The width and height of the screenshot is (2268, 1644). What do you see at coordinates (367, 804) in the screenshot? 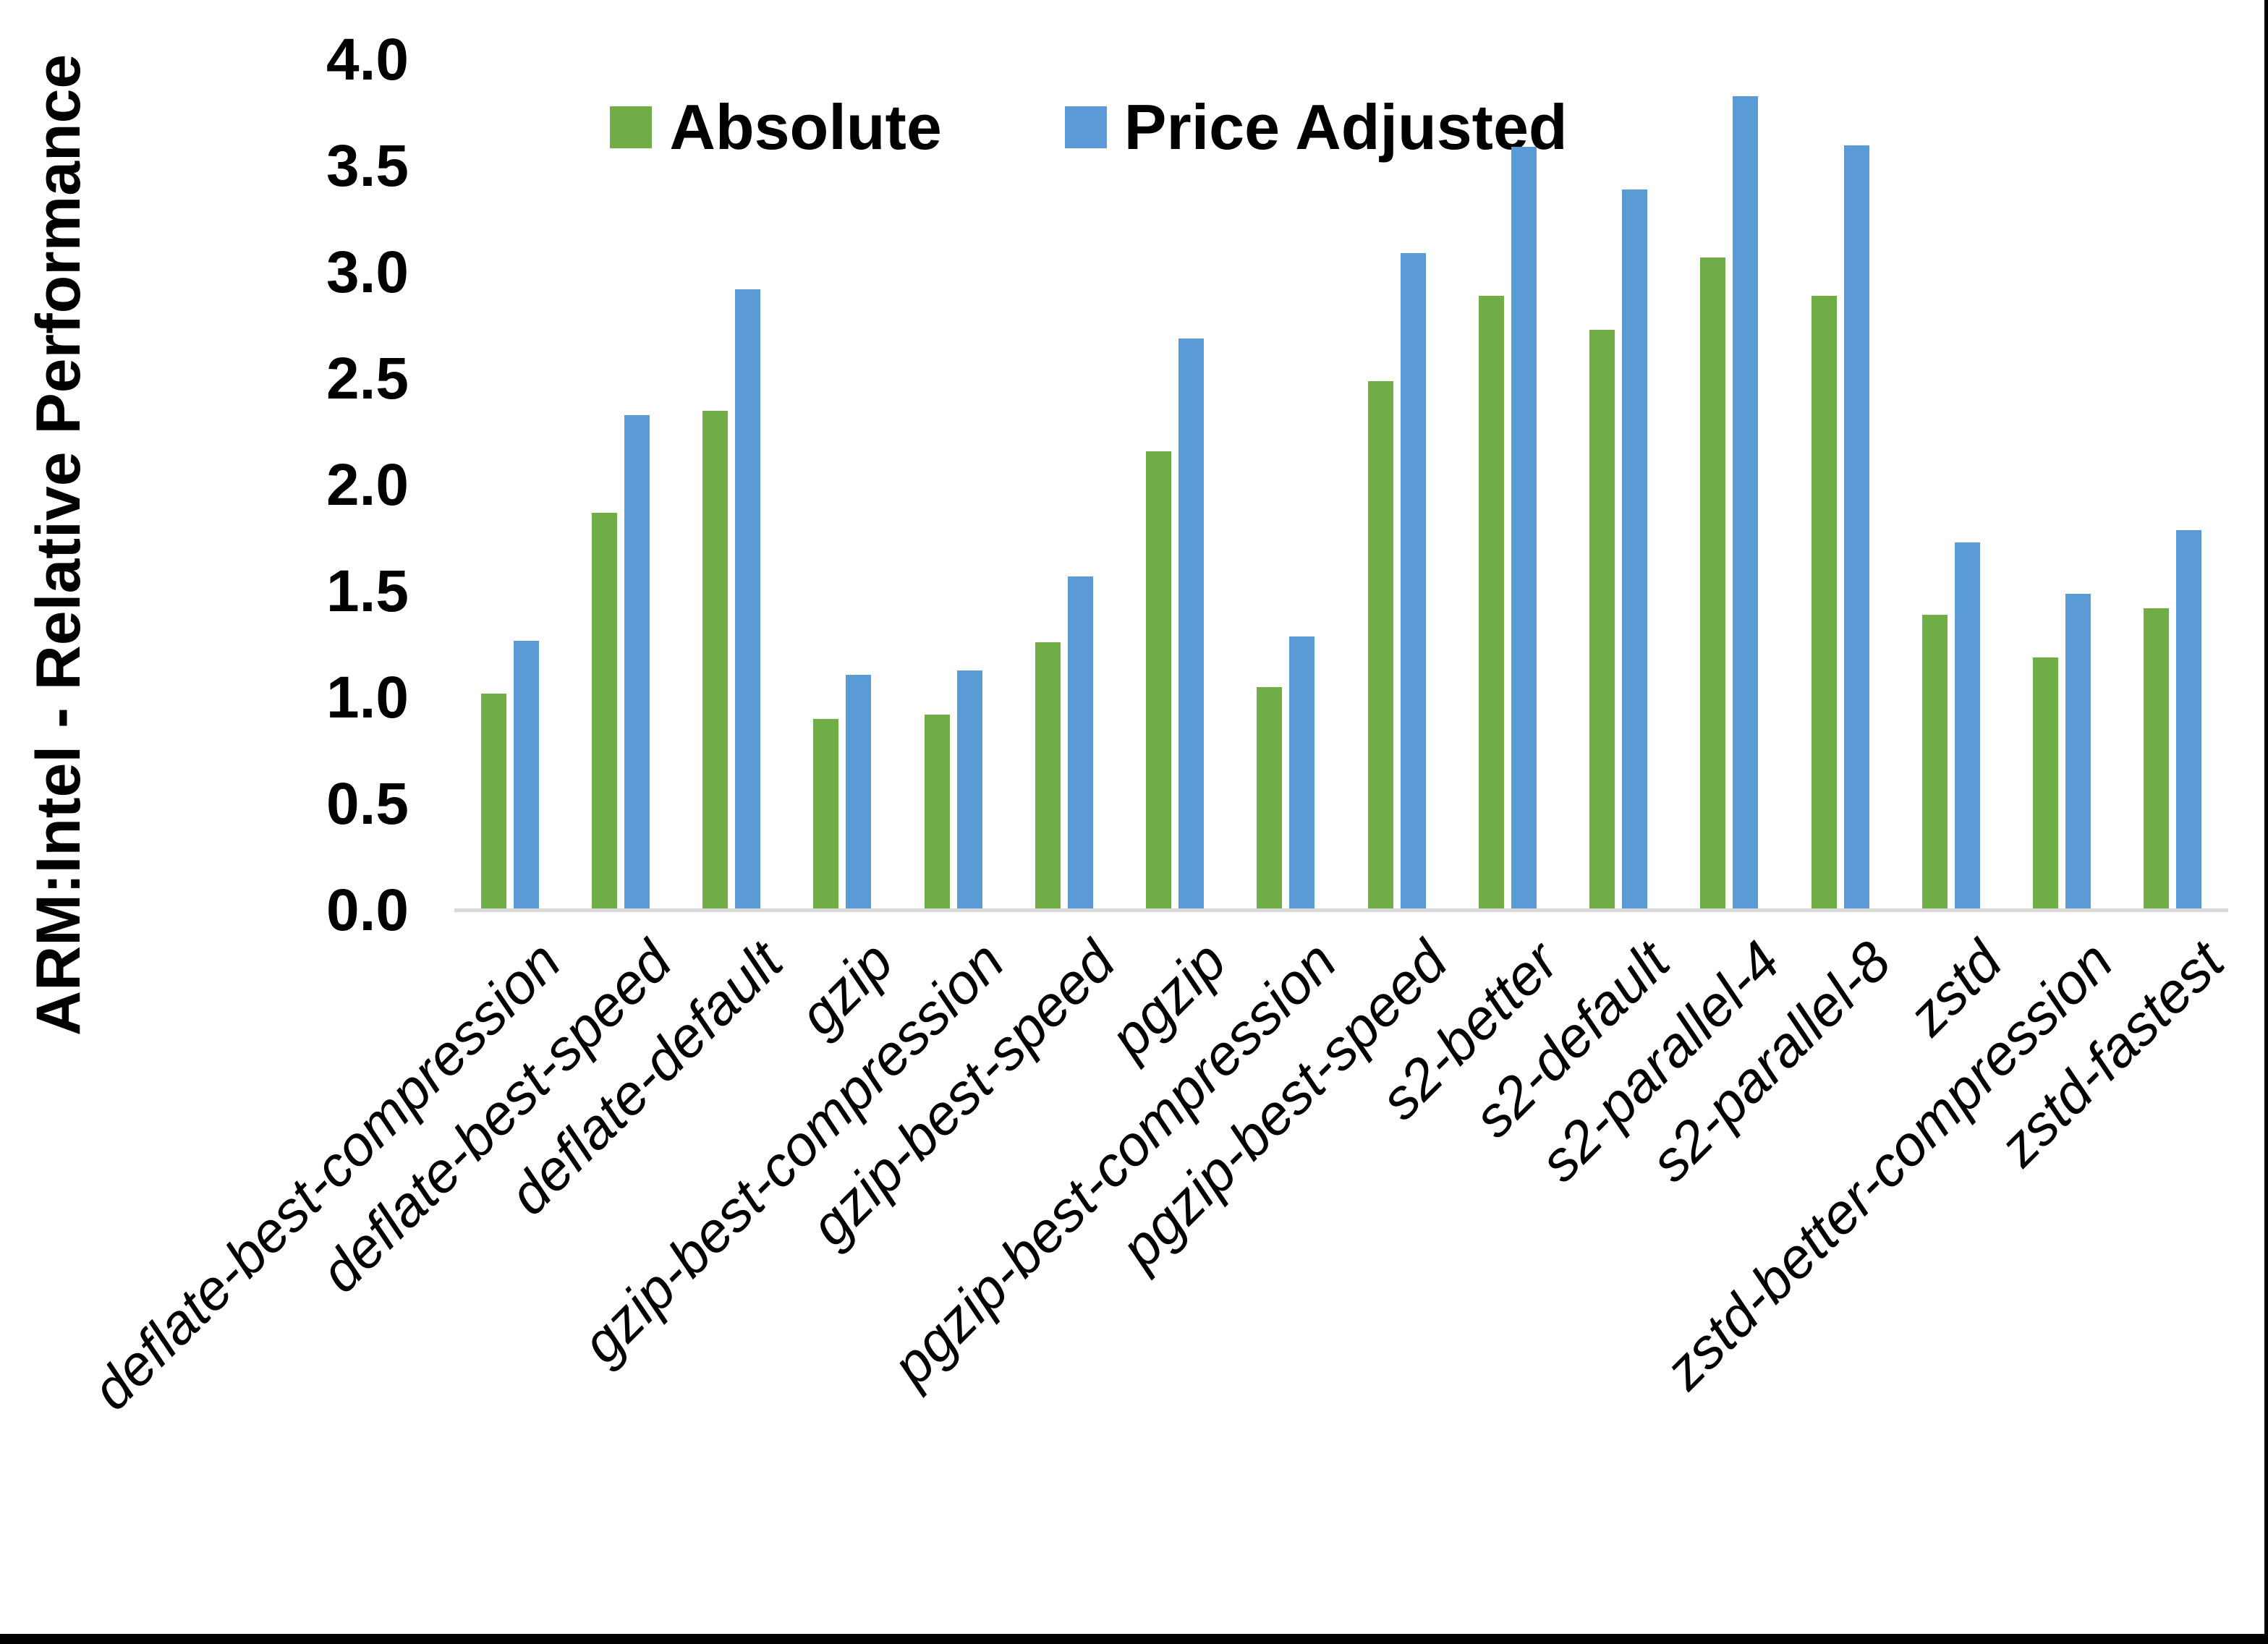
I see `y-tick-label-0.5: 0.5` at bounding box center [367, 804].